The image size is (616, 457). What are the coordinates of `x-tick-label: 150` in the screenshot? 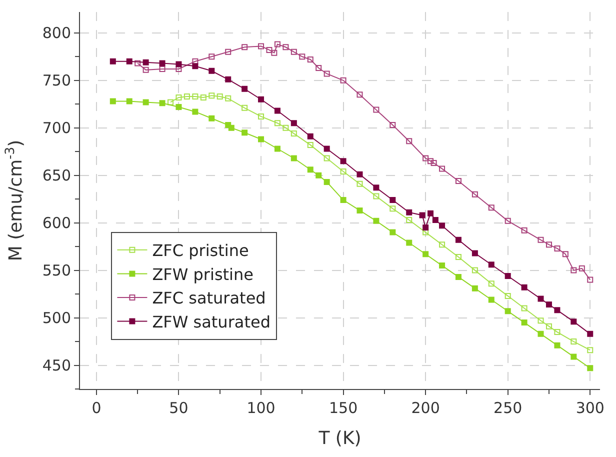 It's located at (343, 408).